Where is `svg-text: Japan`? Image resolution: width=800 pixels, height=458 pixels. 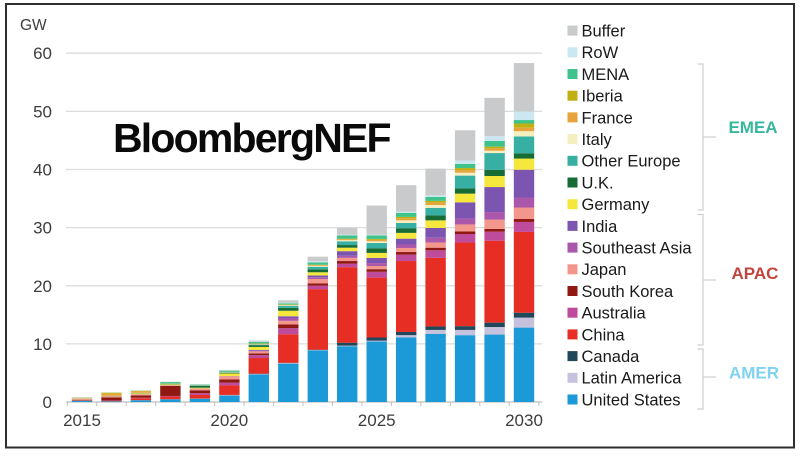
svg-text: Japan is located at coordinates (604, 270).